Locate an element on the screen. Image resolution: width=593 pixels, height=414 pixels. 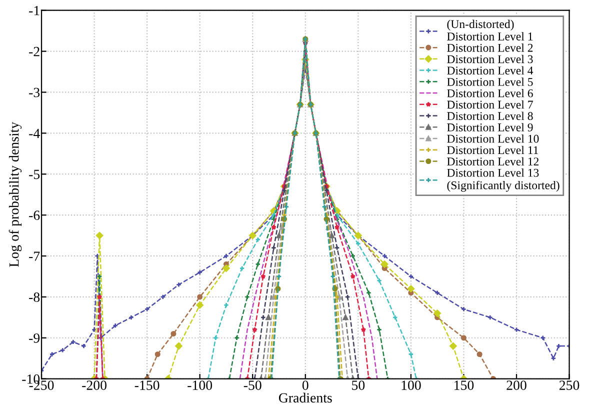
legend-label: Distortion Level 11 is located at coordinates (492, 150).